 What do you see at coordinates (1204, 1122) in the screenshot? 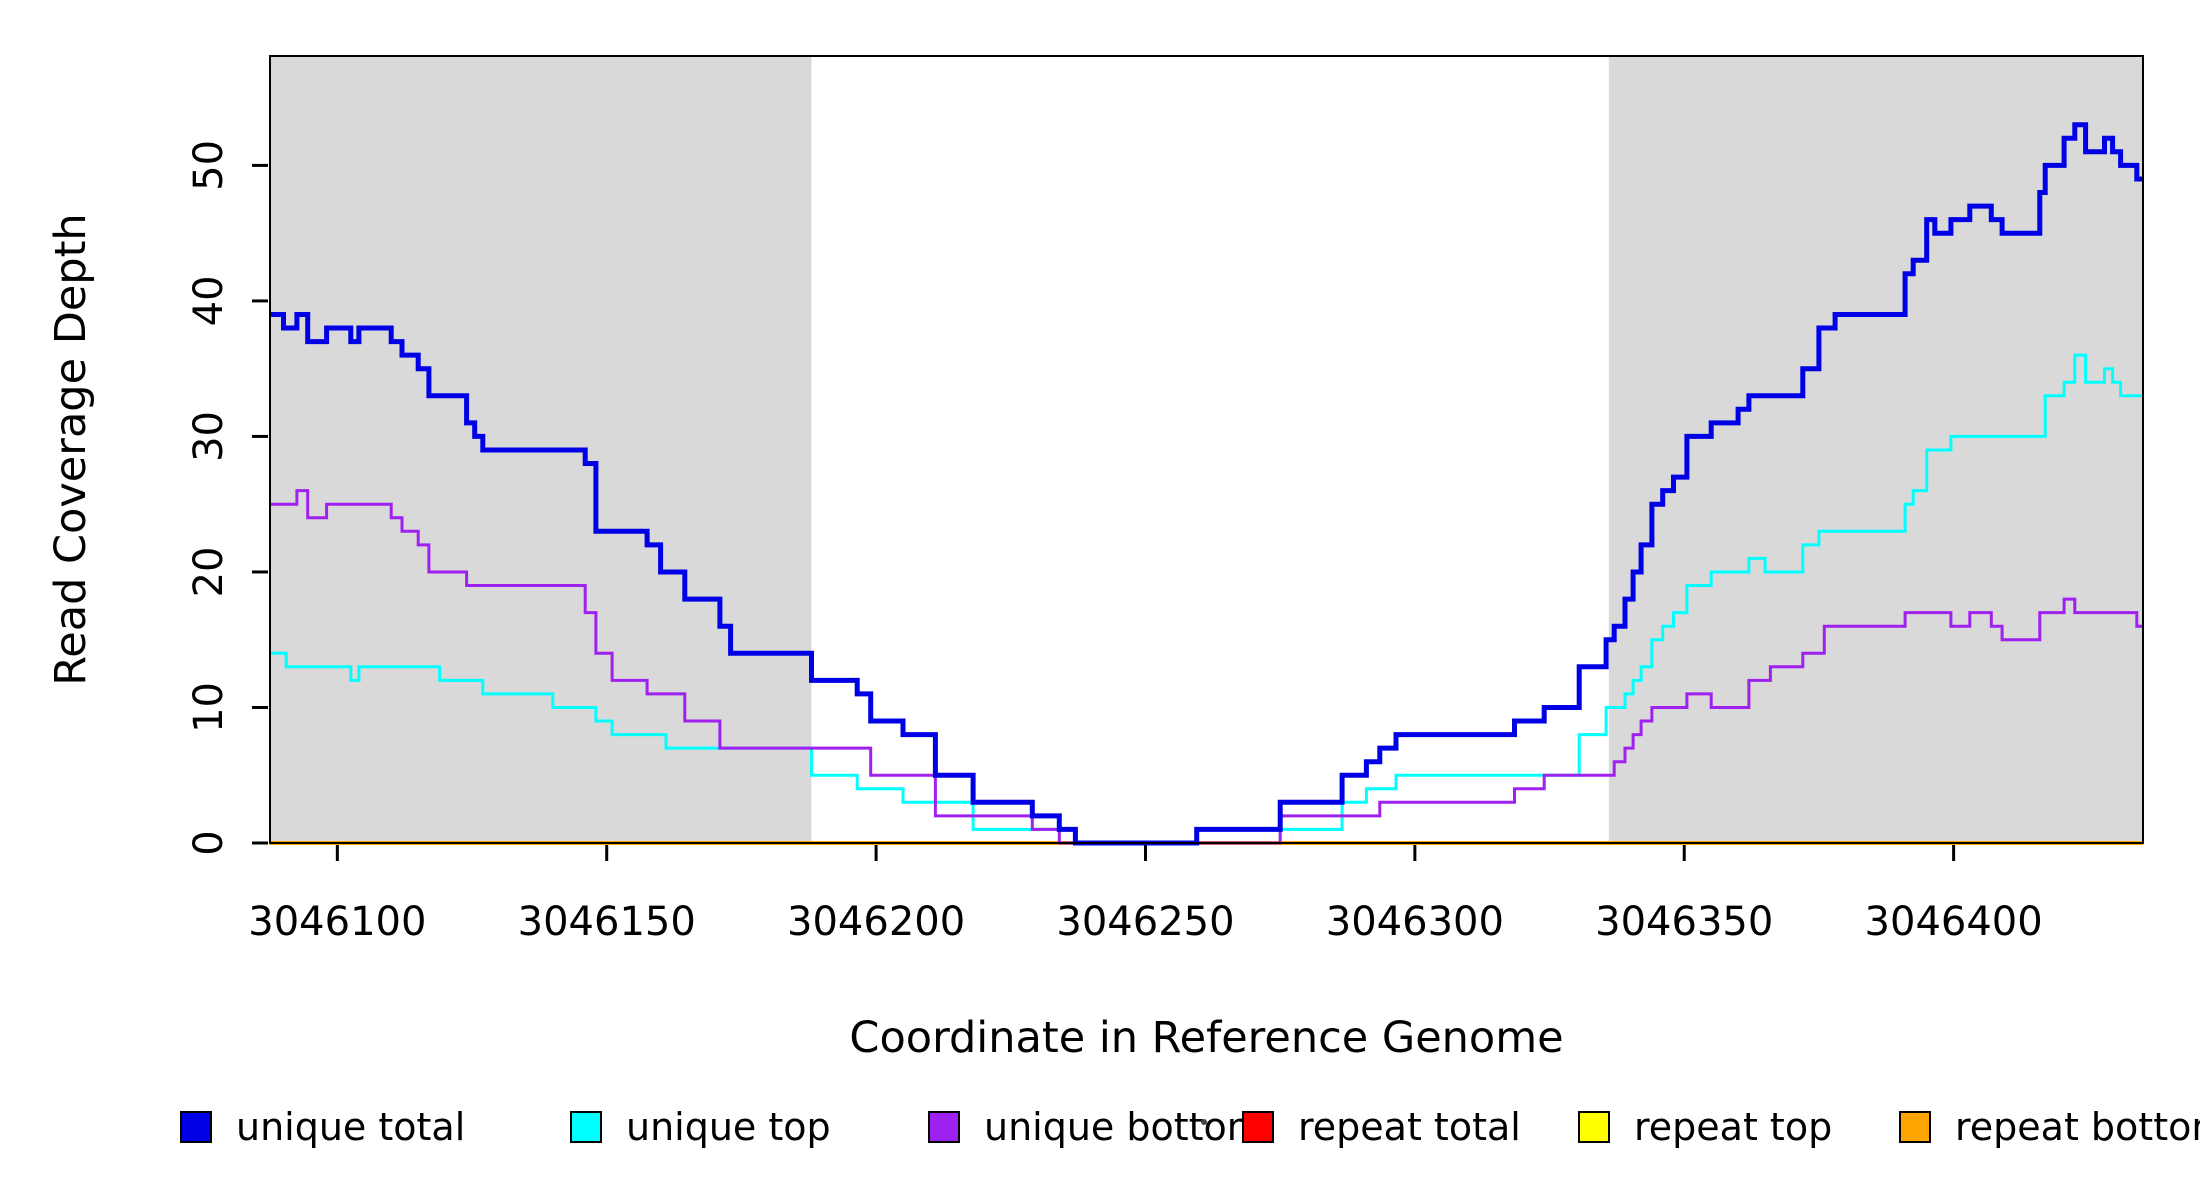
I see `stray-dot` at bounding box center [1204, 1122].